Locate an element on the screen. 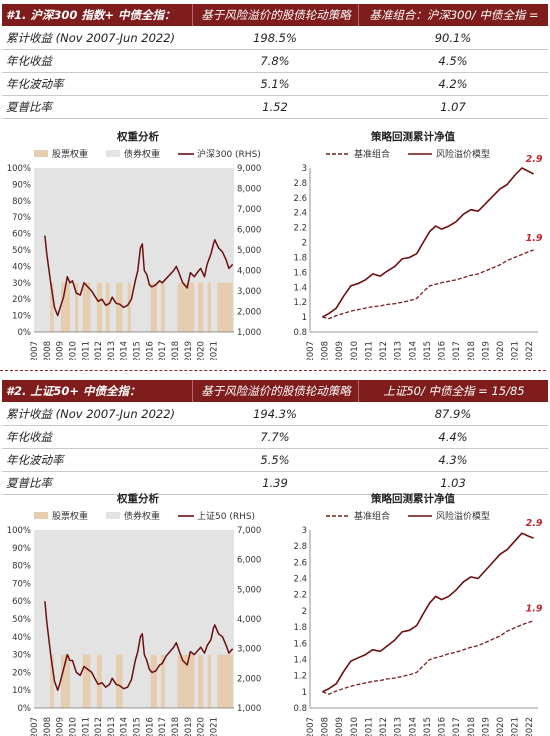 The image size is (550, 736). table-row: 夏普比率 1.52 1.07 is located at coordinates (275, 107).